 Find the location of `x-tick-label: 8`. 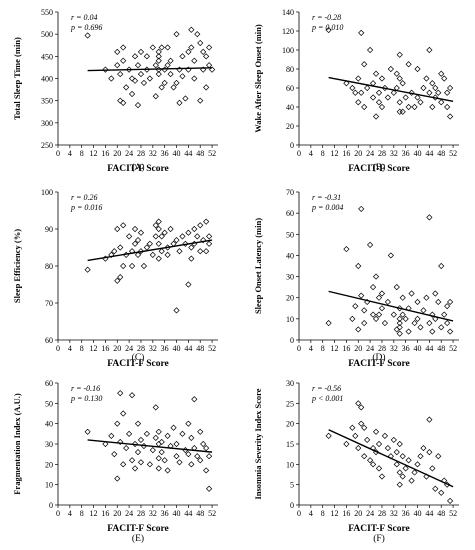

x-tick-label: 8 is located at coordinates (82, 513).